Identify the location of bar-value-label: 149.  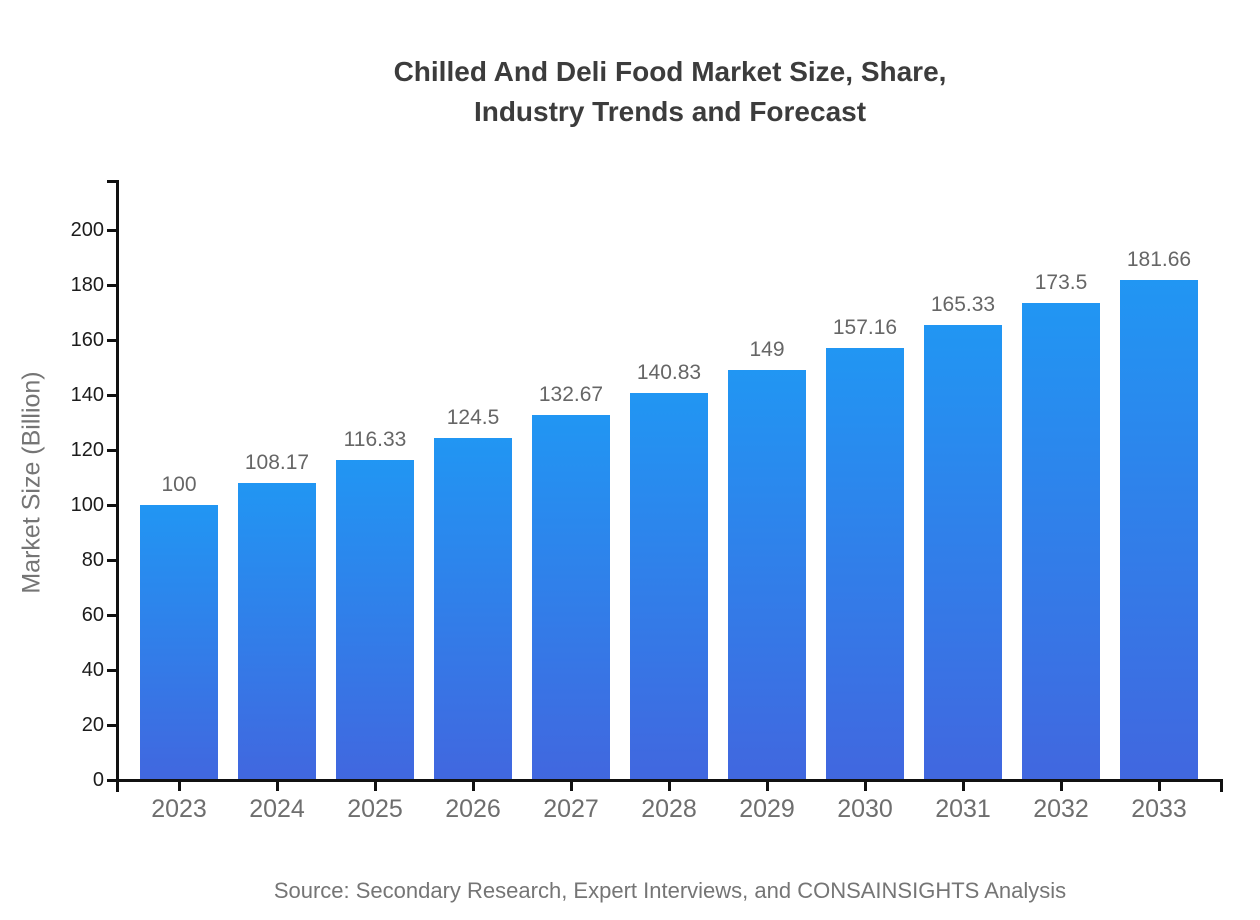
(767, 349).